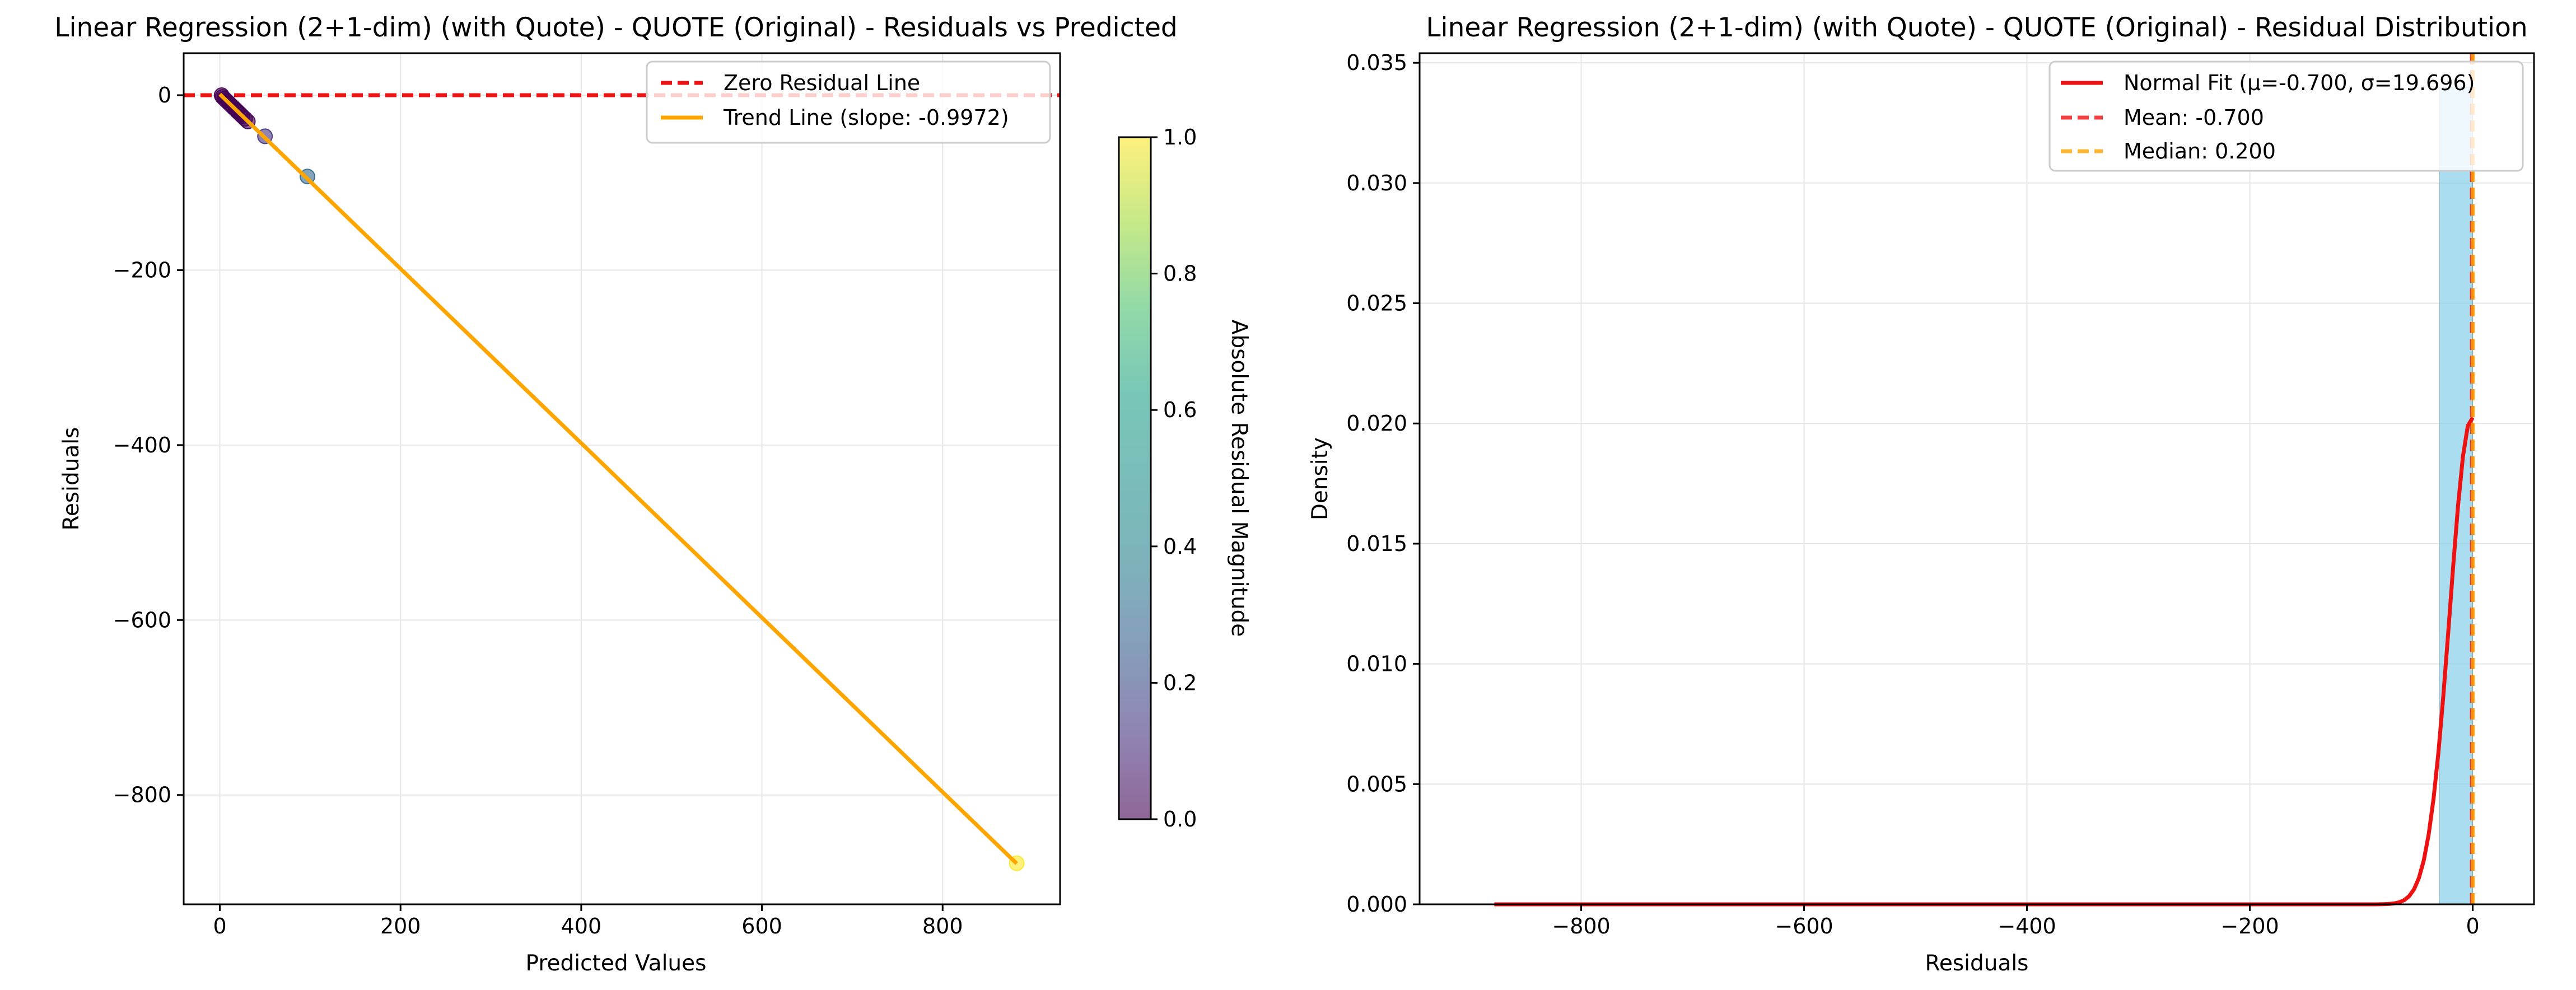 The height and width of the screenshot is (990, 2576). I want to click on left-y-tick-label: −800, so click(142, 795).